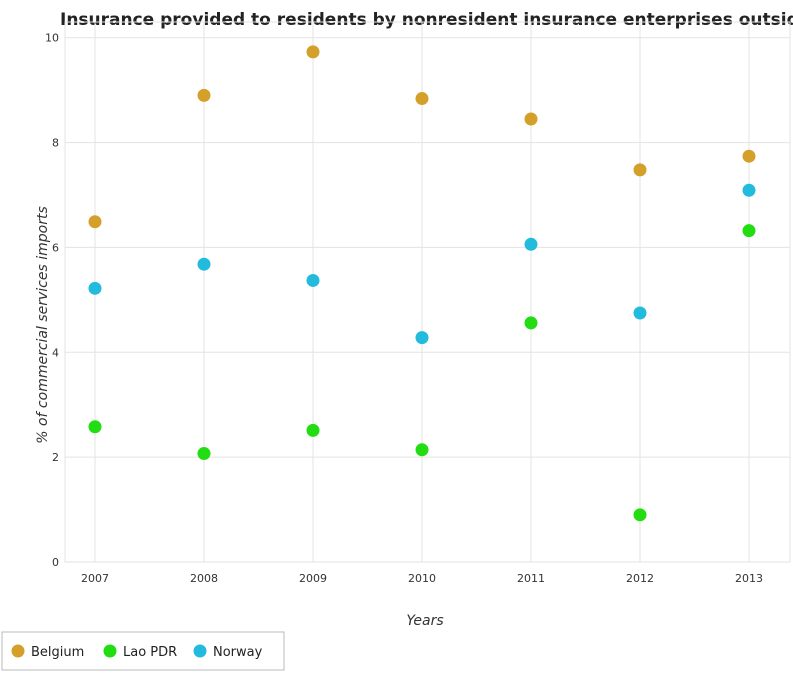 This screenshot has width=793, height=700. What do you see at coordinates (749, 578) in the screenshot?
I see `x-tick-label: 2013` at bounding box center [749, 578].